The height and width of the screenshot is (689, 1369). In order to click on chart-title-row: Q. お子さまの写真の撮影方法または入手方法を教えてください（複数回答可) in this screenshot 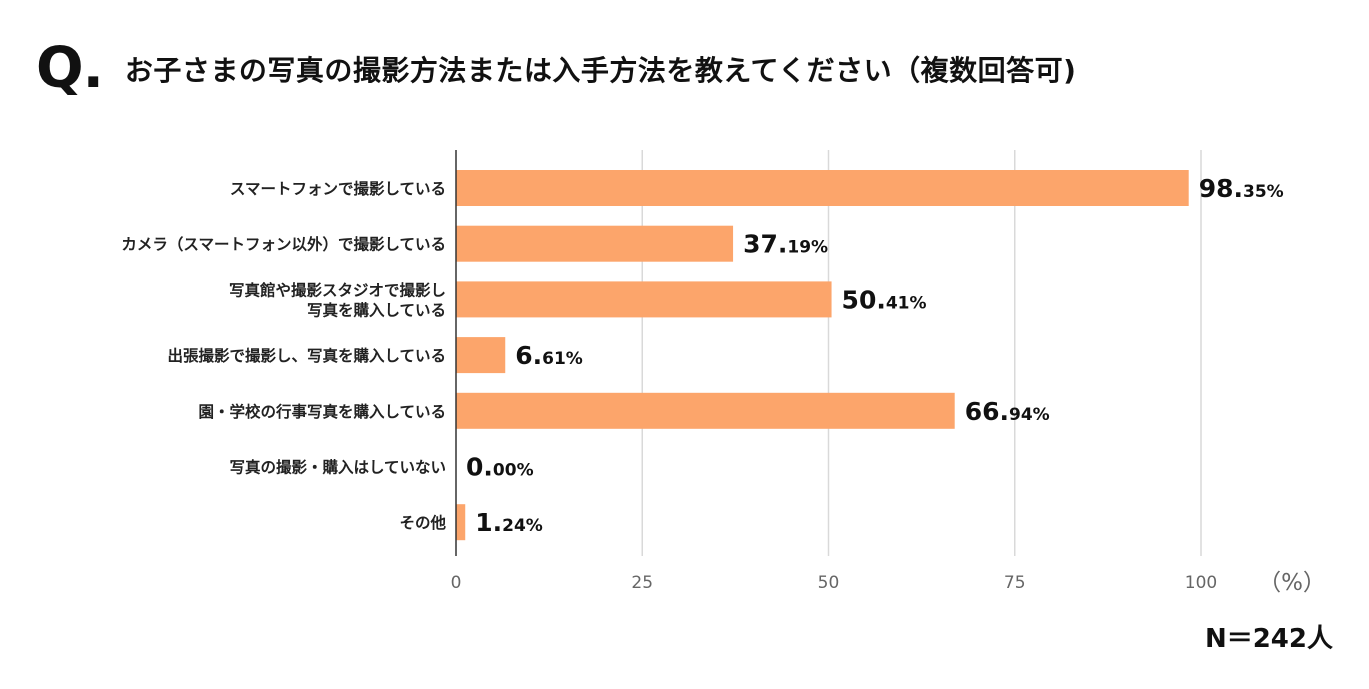, I will do `click(556, 69)`.